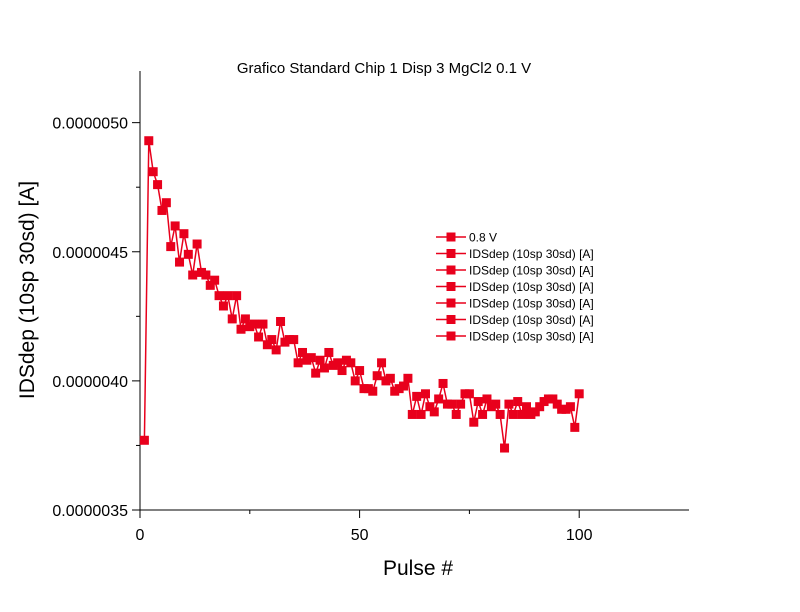 The height and width of the screenshot is (612, 800). What do you see at coordinates (466, 238) in the screenshot?
I see `legend-item: 0.8 V` at bounding box center [466, 238].